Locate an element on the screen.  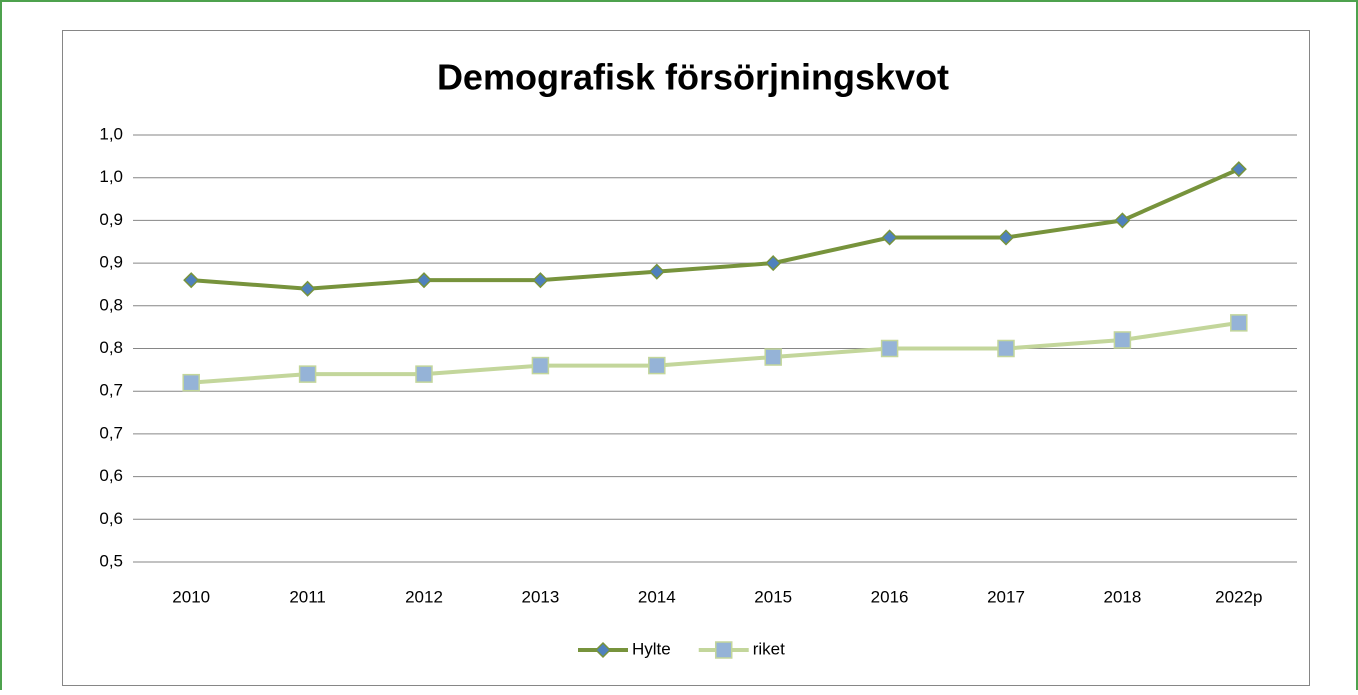
legend-label: riket is located at coordinates (769, 648).